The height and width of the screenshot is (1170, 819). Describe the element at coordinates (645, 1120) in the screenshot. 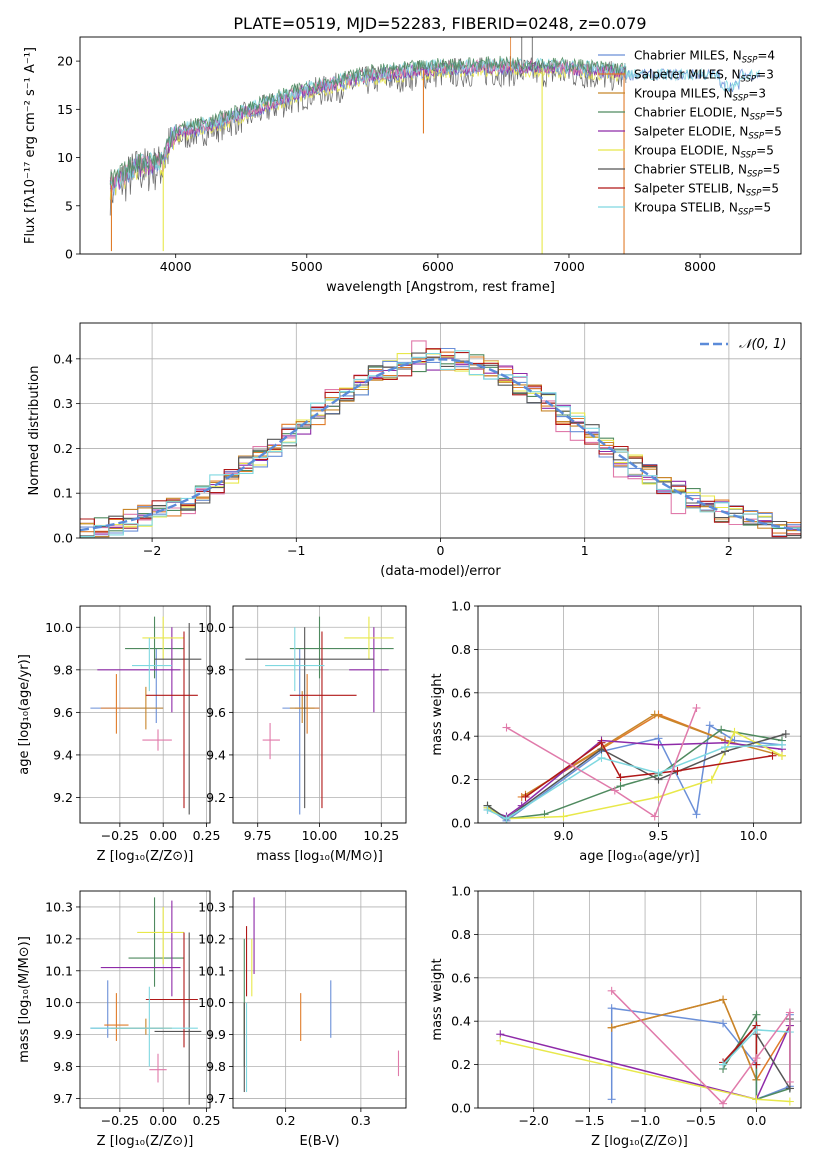

I see `x-tick-label: −1.0` at that location.